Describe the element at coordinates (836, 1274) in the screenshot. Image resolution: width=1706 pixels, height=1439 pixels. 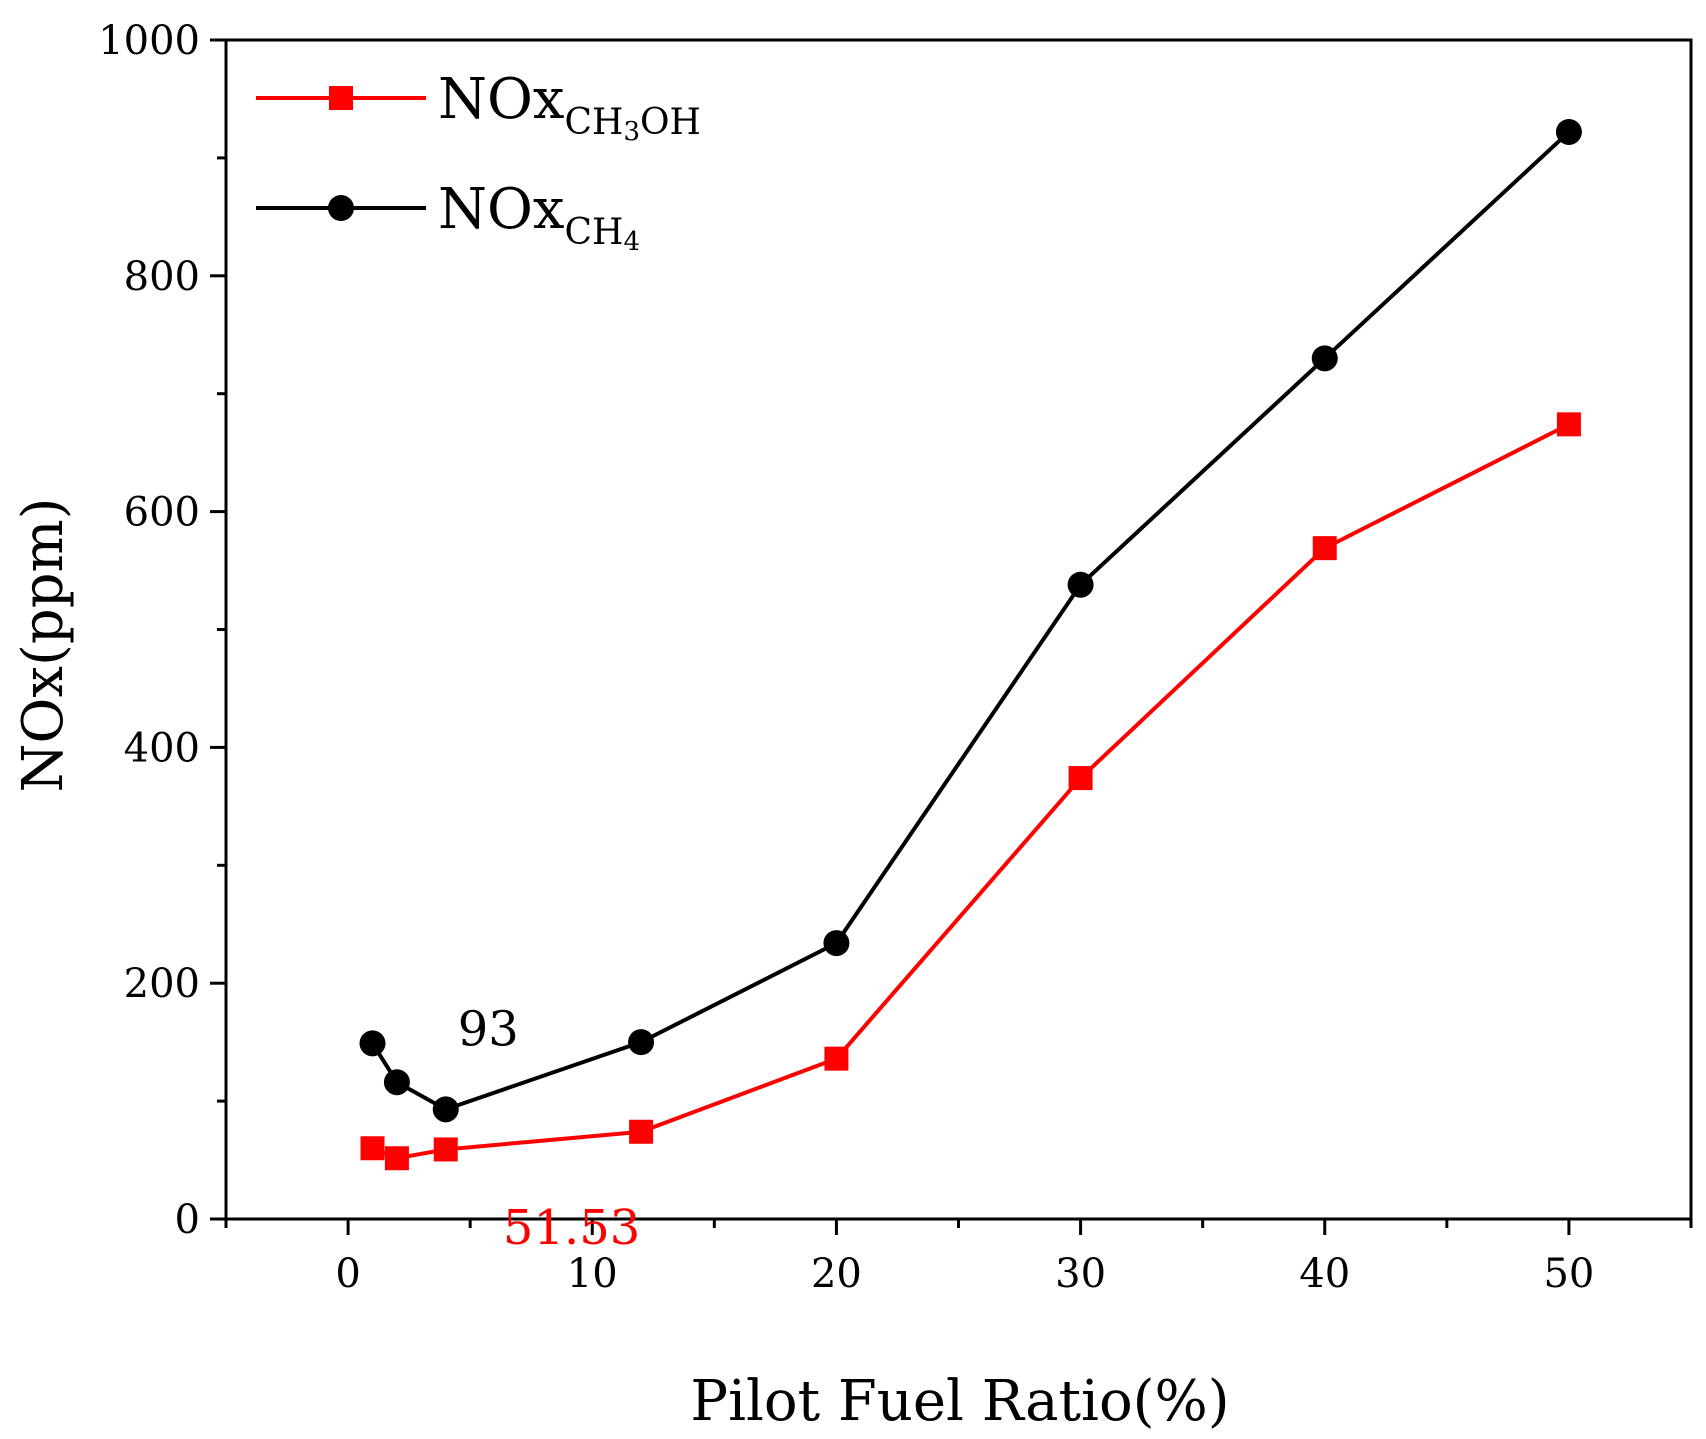
I see `x-tick-label: 20` at that location.